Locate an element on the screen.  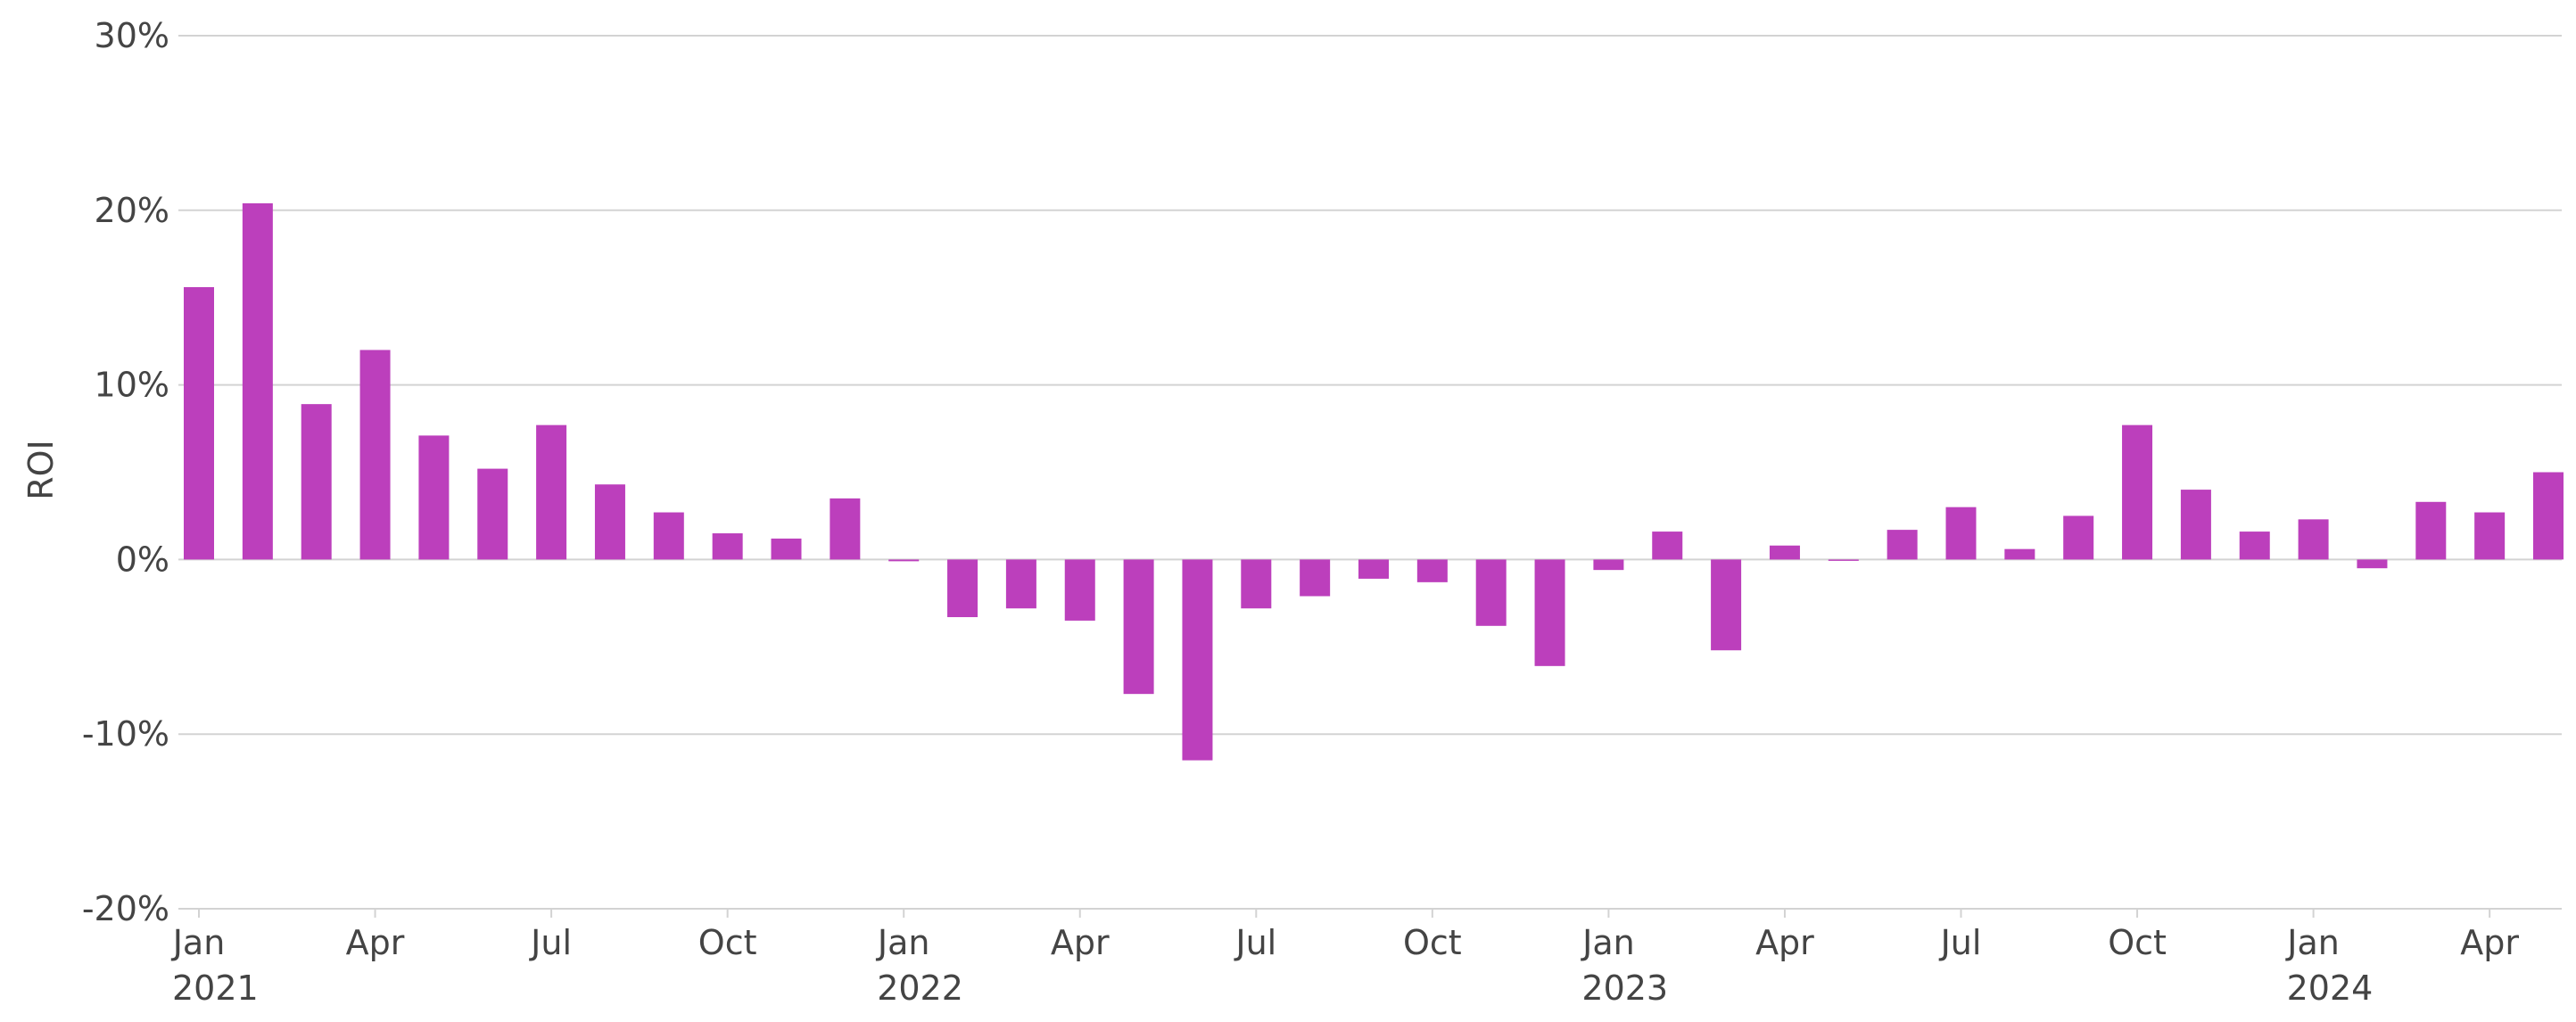
y-tick-label: 0% is located at coordinates (142, 560).